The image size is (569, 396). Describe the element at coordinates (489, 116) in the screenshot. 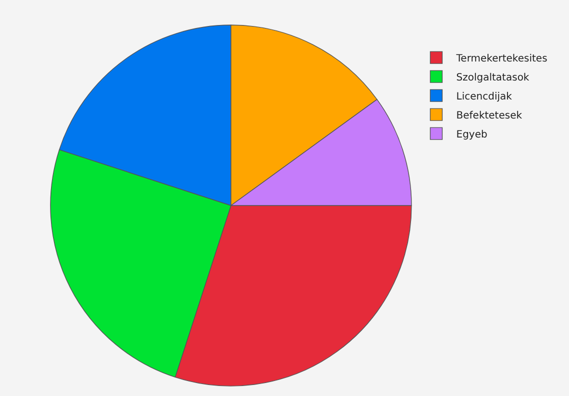

I see `legend-label: Befektetesek` at that location.